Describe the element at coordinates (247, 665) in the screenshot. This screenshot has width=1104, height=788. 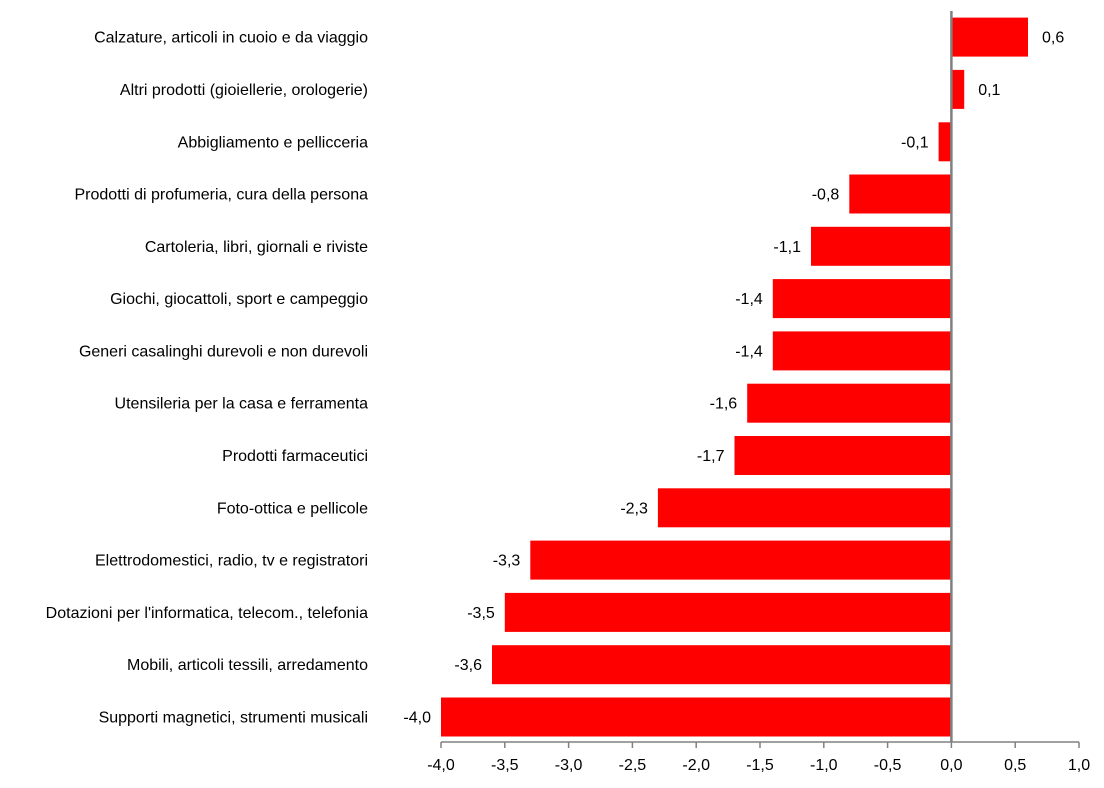
I see `category-label: Mobili, articoli tessili, arredamento` at that location.